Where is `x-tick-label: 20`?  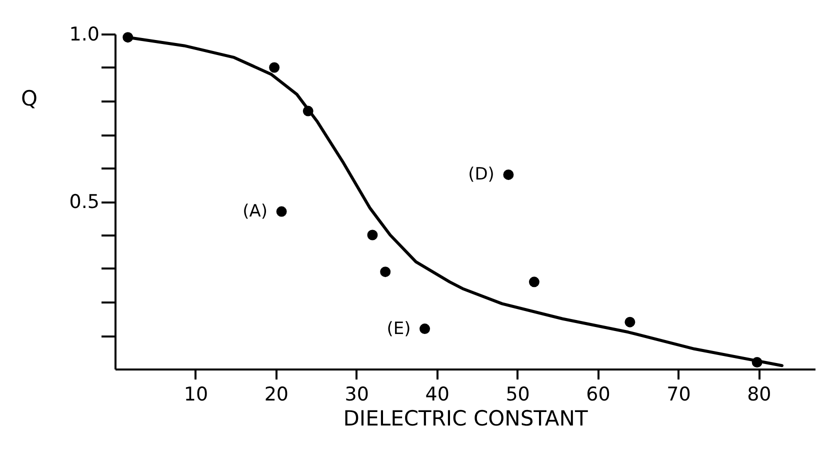
x-tick-label: 20 is located at coordinates (276, 395).